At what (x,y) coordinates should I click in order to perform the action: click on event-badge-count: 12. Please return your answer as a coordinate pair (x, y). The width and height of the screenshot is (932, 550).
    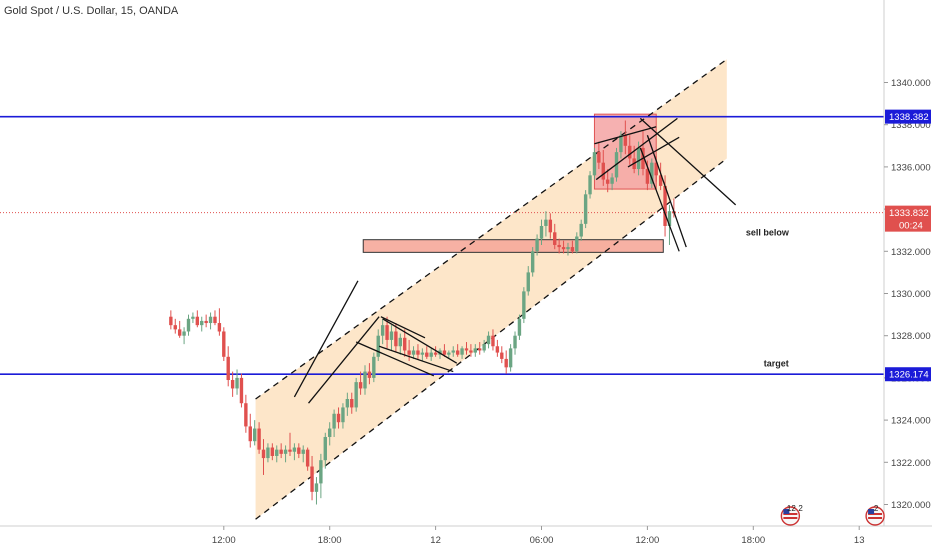
    Looking at the image, I should click on (791, 508).